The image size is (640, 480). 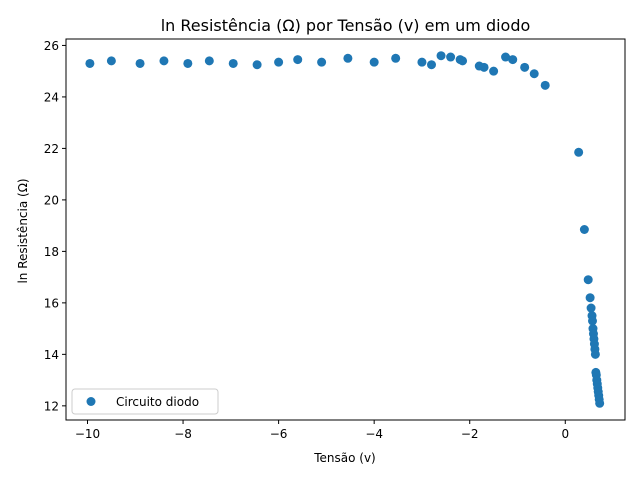 I want to click on y-axis-label: ln Resistência (Ω), so click(x=23, y=230).